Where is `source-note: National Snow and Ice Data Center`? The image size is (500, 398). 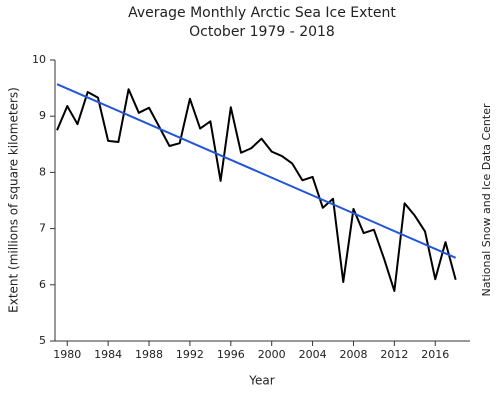 source-note: National Snow and Ice Data Center is located at coordinates (486, 200).